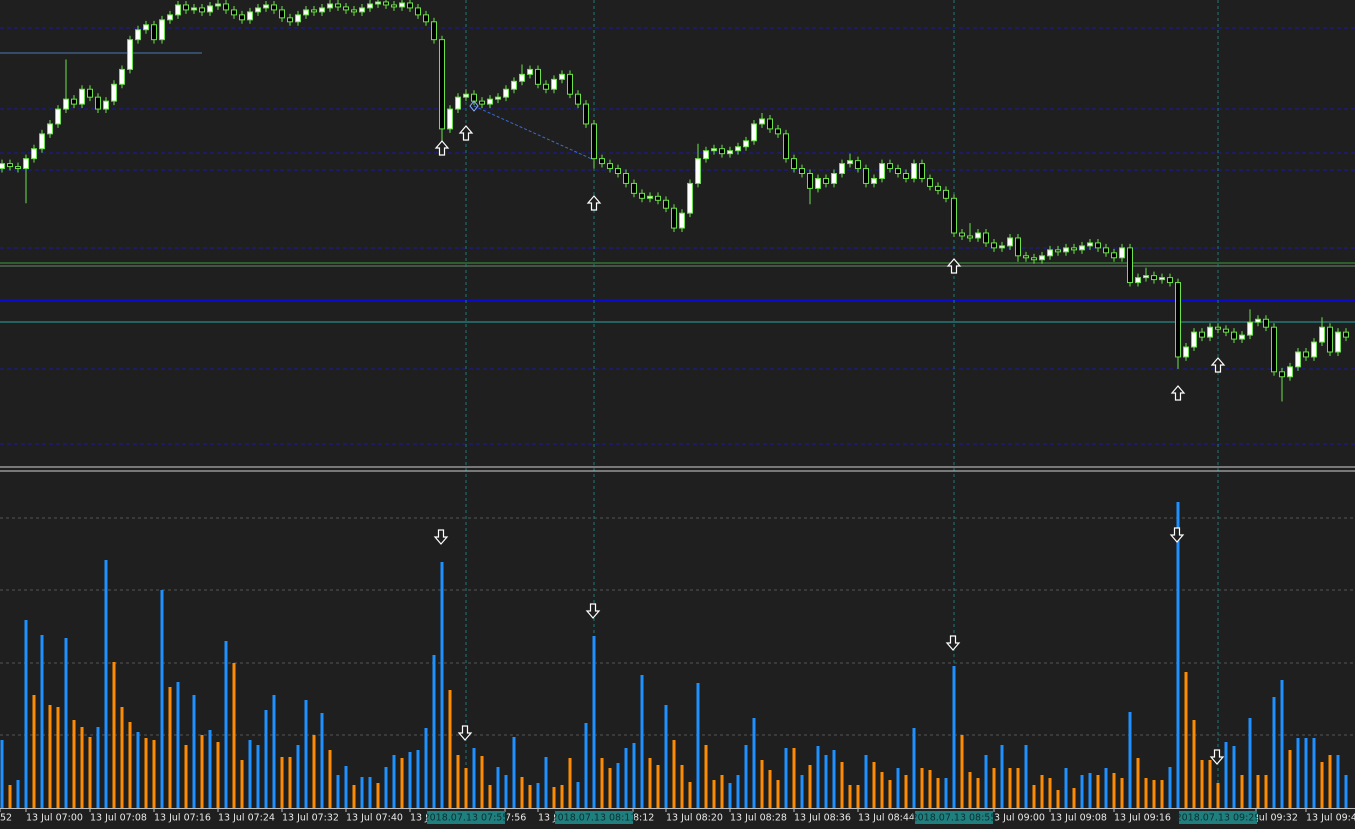 Image resolution: width=1355 pixels, height=829 pixels. Describe the element at coordinates (474, 106) in the screenshot. I see `anchor-point` at that location.